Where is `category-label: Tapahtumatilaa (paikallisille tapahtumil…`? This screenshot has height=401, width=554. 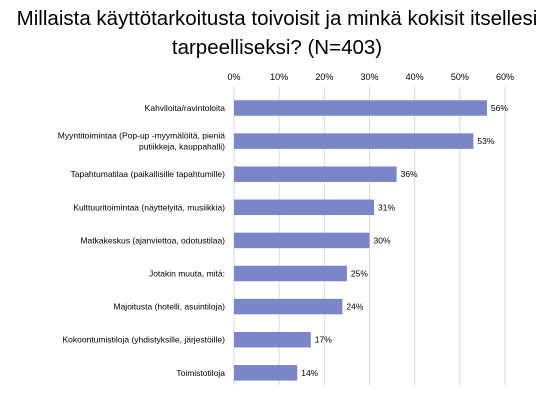
category-label: Tapahtumatilaa (paikallisille tapahtumil… is located at coordinates (148, 174).